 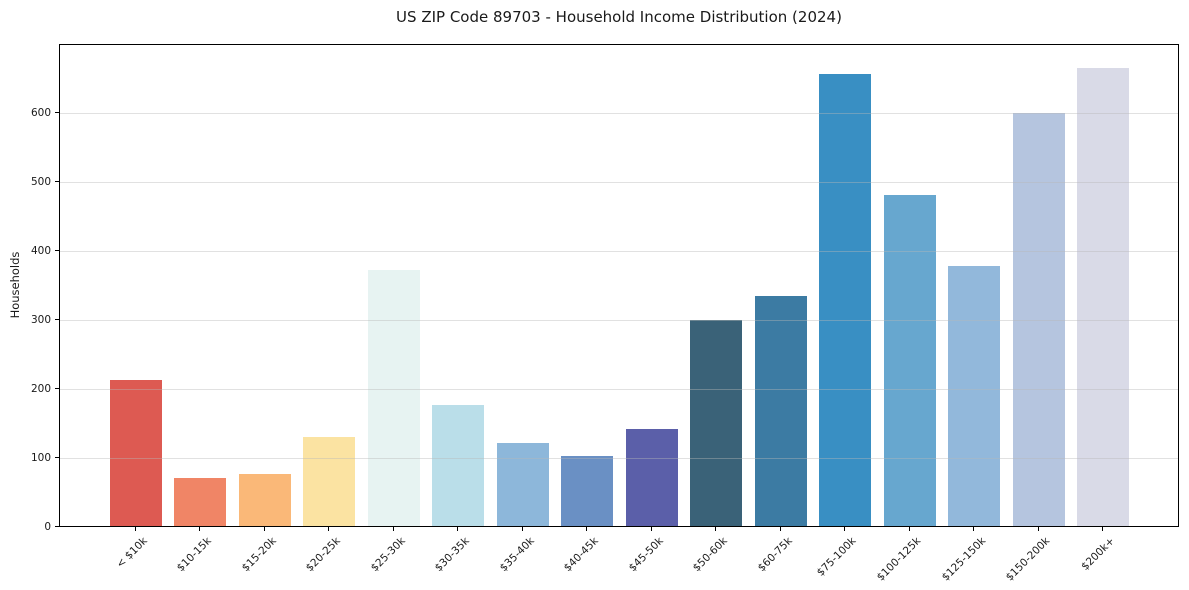 I want to click on bar-$150-200k, so click(x=1038, y=319).